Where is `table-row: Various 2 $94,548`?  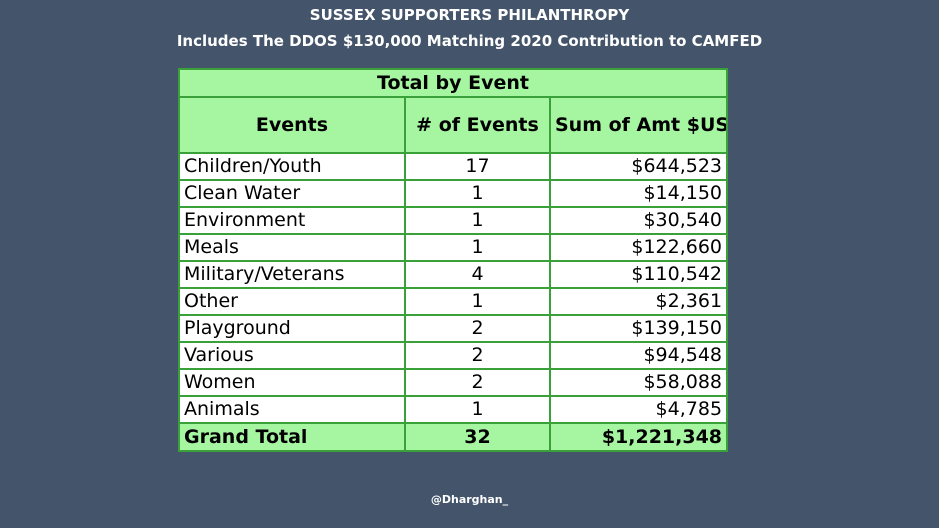 table-row: Various 2 $94,548 is located at coordinates (453, 355).